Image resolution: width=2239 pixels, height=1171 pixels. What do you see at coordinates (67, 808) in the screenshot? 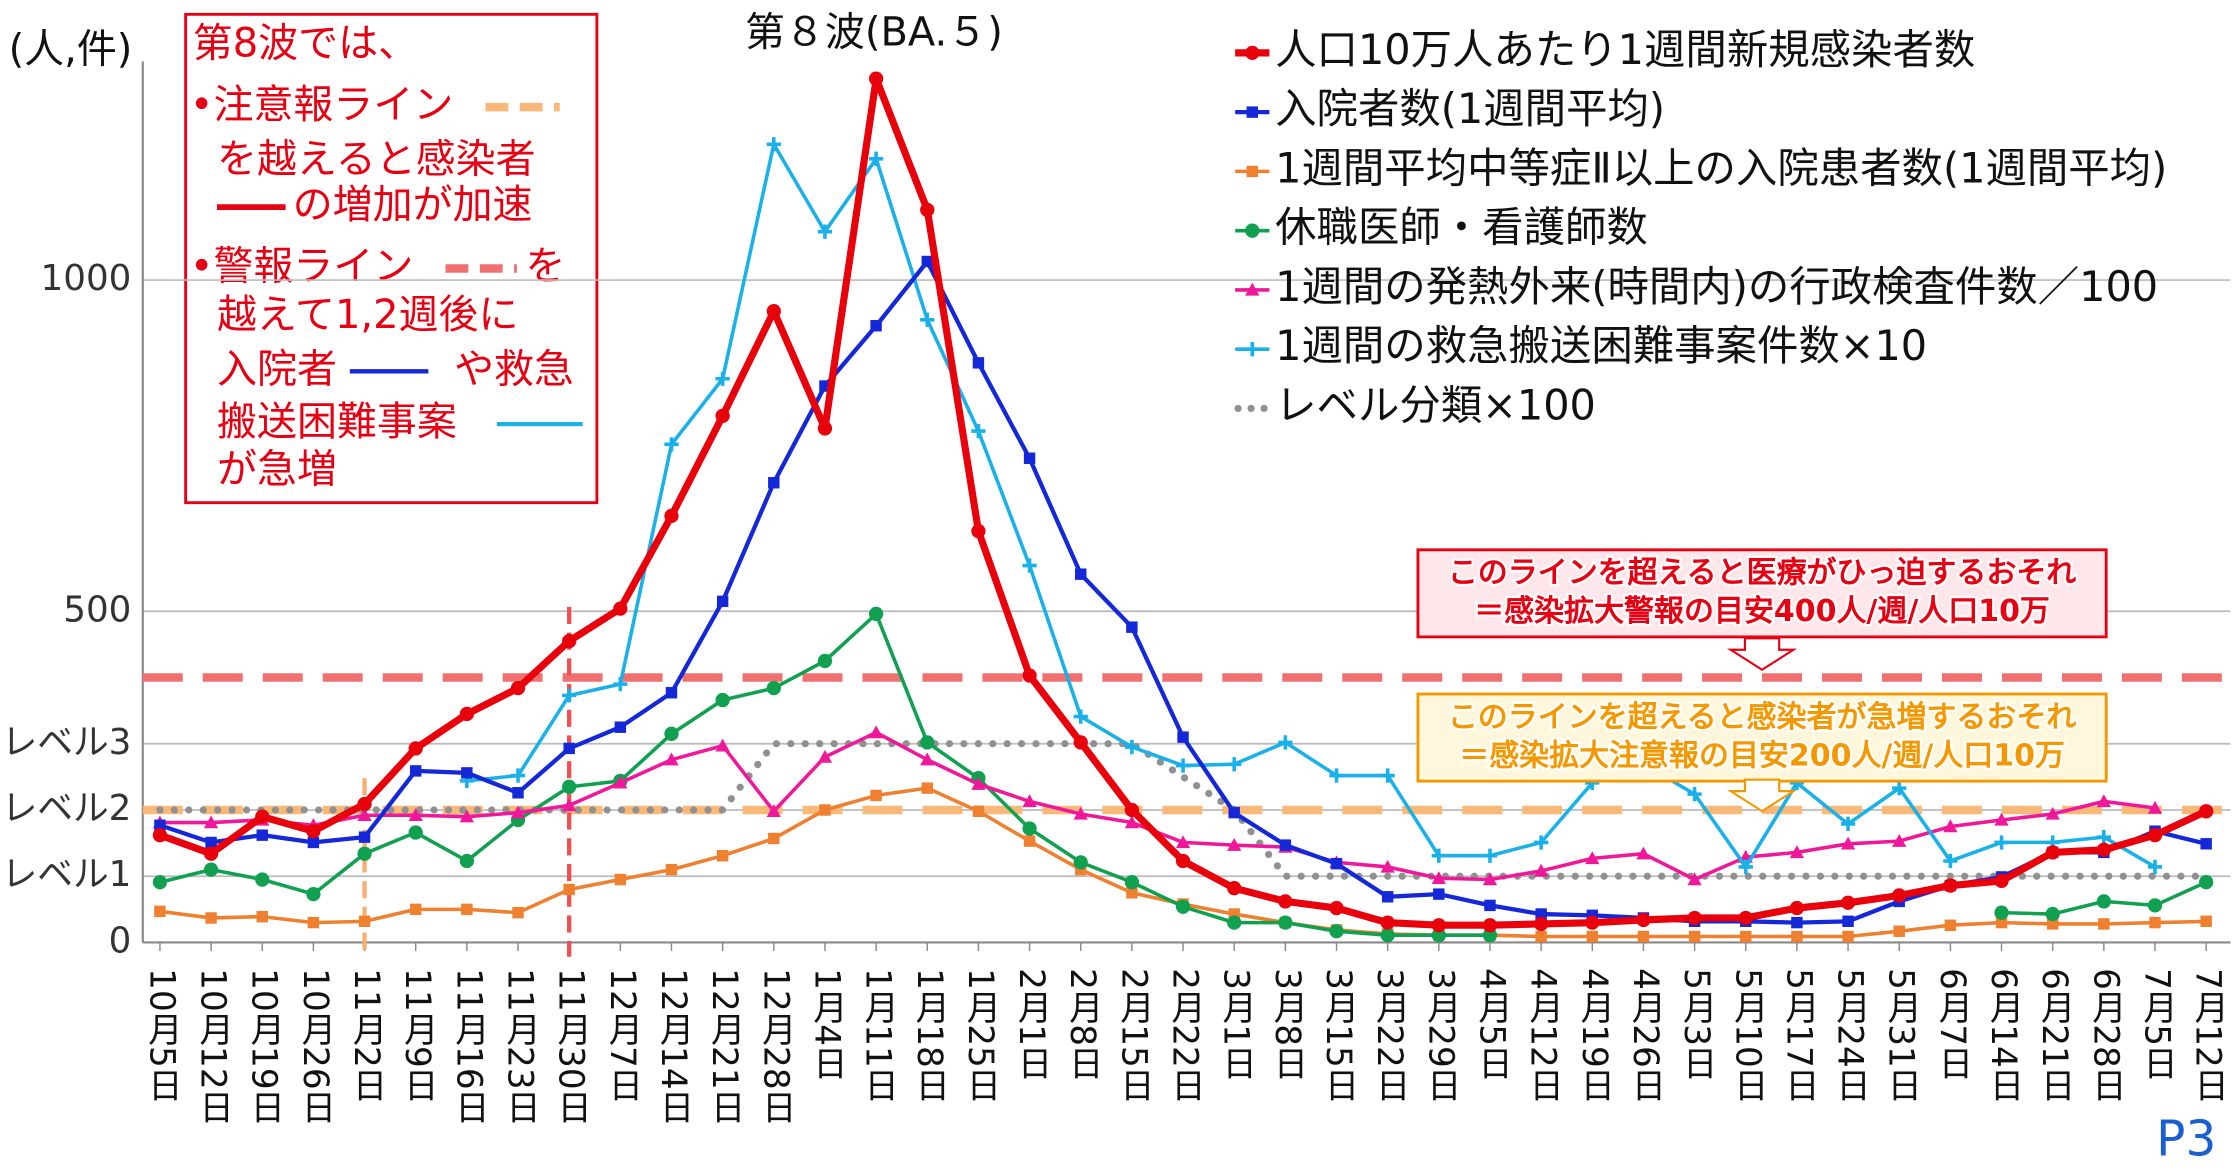
I see `y-tick-label: レベル2` at bounding box center [67, 808].